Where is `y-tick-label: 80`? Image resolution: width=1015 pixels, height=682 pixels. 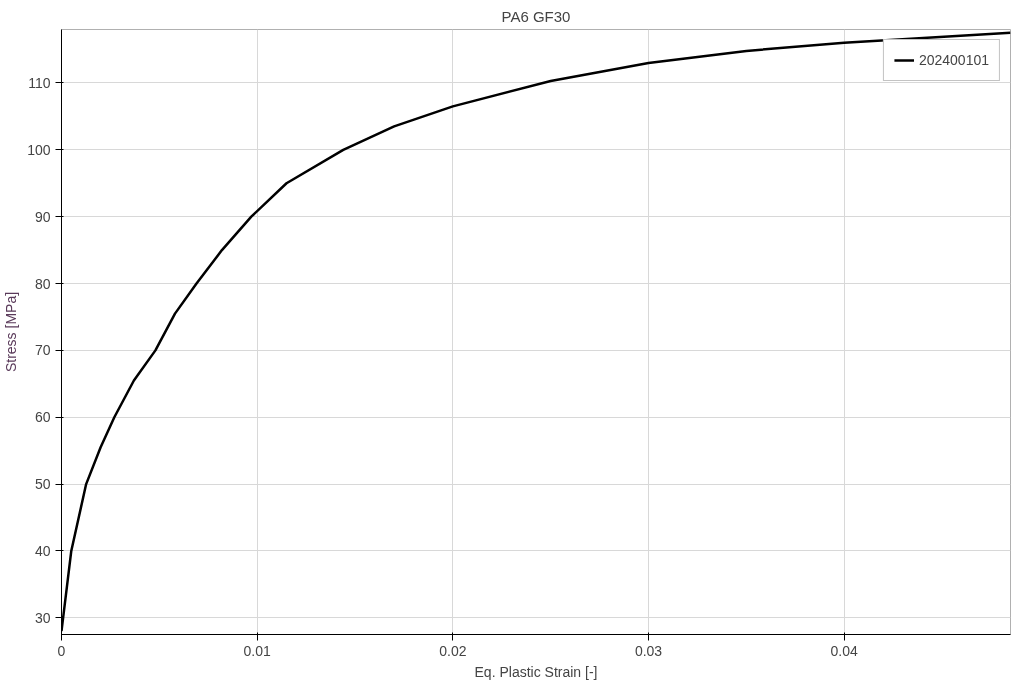
y-tick-label: 80 is located at coordinates (42, 283).